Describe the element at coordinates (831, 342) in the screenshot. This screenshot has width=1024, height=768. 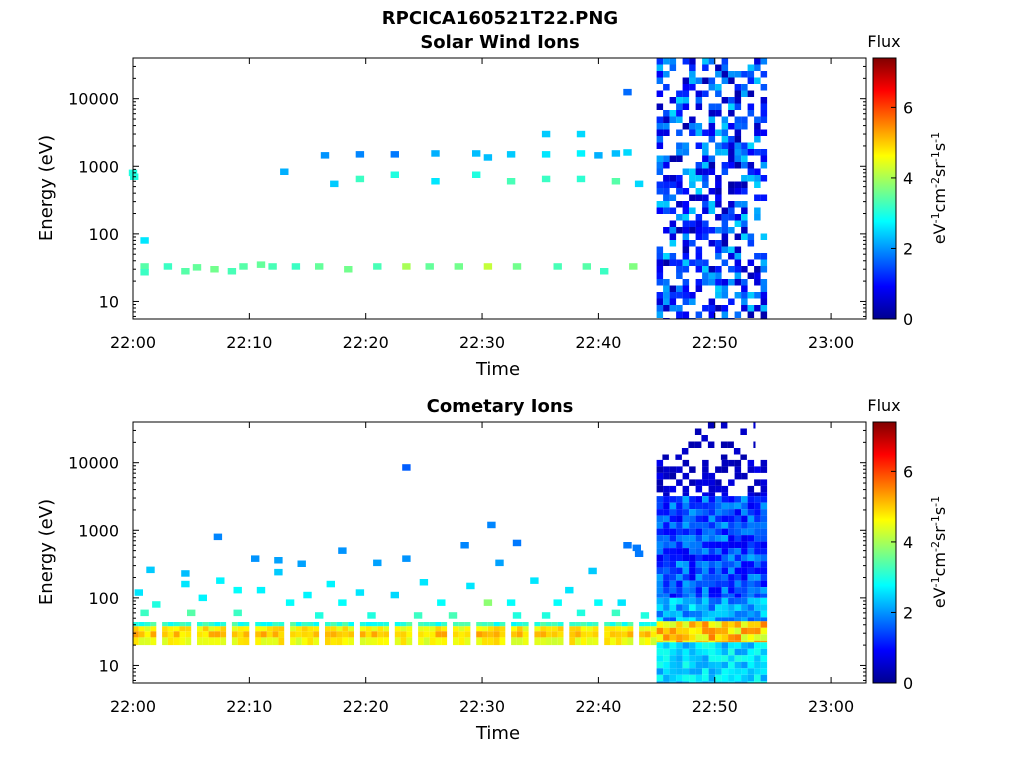
I see `x-tick-label: 23:00` at that location.